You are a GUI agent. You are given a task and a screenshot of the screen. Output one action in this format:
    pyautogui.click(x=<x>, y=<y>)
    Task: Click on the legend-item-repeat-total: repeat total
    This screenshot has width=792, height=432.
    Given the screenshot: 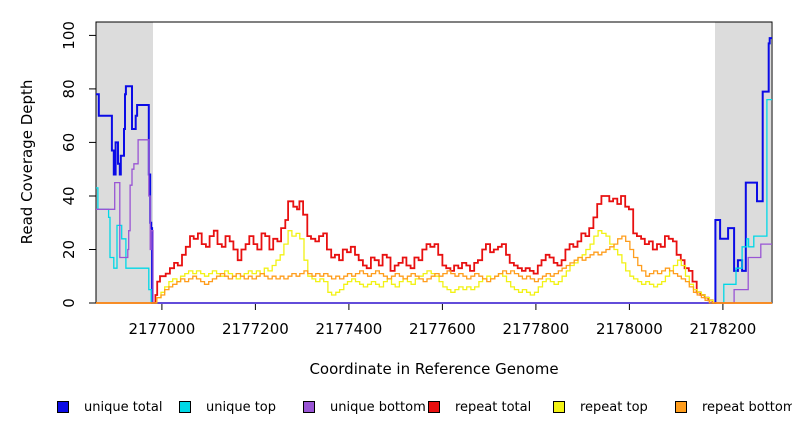 What is the action you would take?
    pyautogui.click(x=479, y=407)
    